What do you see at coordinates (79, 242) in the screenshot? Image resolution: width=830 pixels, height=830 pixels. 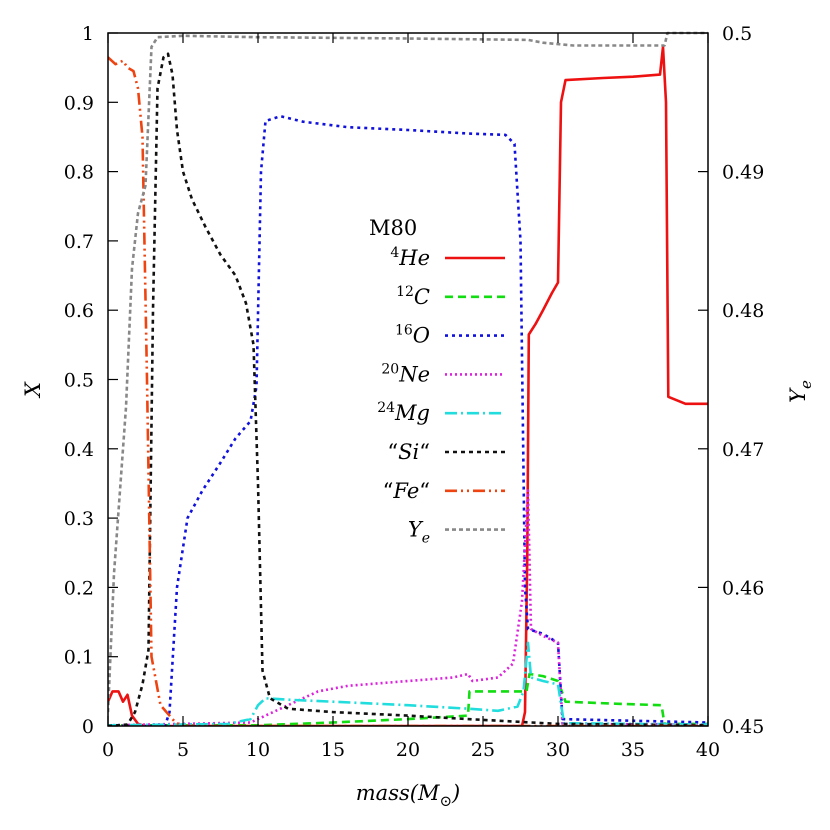 I see `y-tick-label: 0.7` at bounding box center [79, 242].